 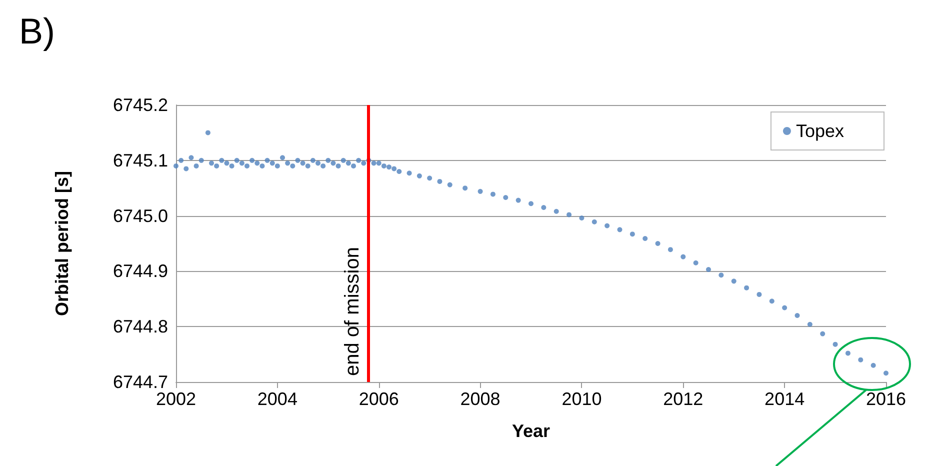 What do you see at coordinates (886, 399) in the screenshot?
I see `x-tick-label: 2016` at bounding box center [886, 399].